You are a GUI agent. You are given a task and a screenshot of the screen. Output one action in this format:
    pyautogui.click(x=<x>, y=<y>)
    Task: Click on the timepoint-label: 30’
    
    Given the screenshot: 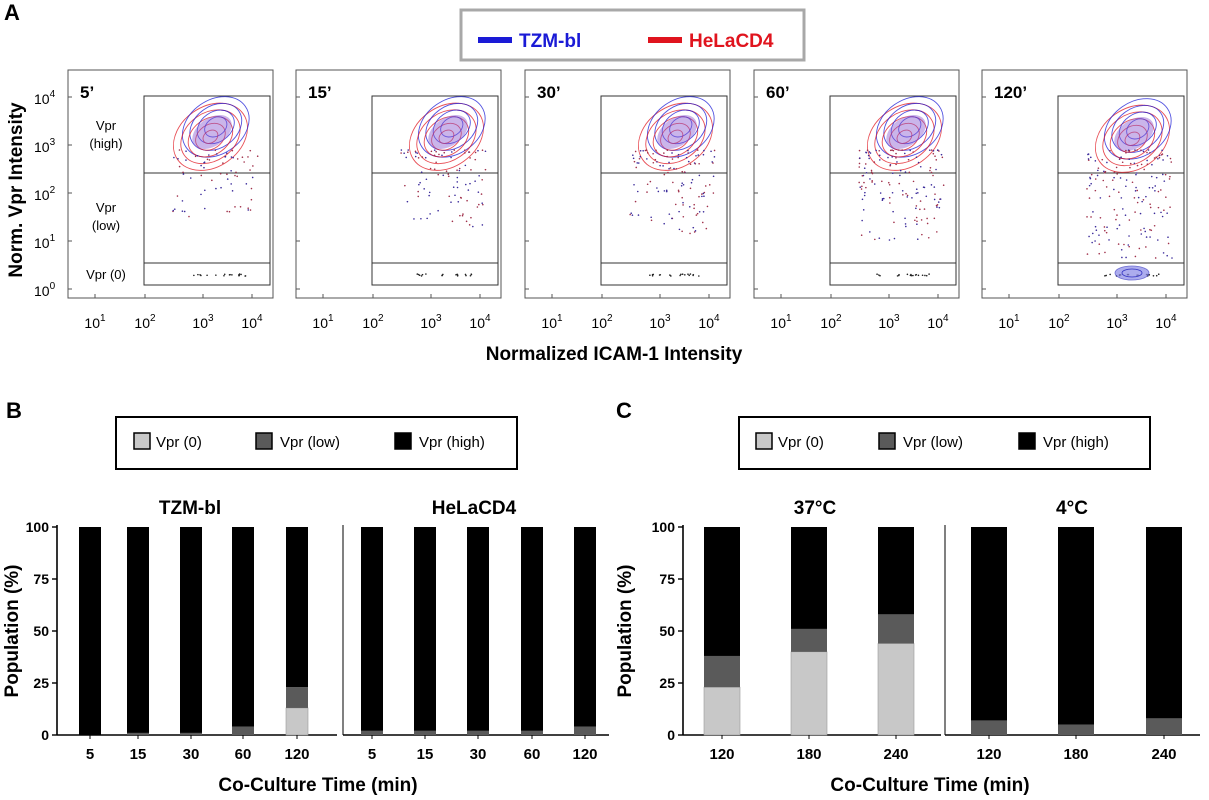 What is the action you would take?
    pyautogui.click(x=549, y=92)
    